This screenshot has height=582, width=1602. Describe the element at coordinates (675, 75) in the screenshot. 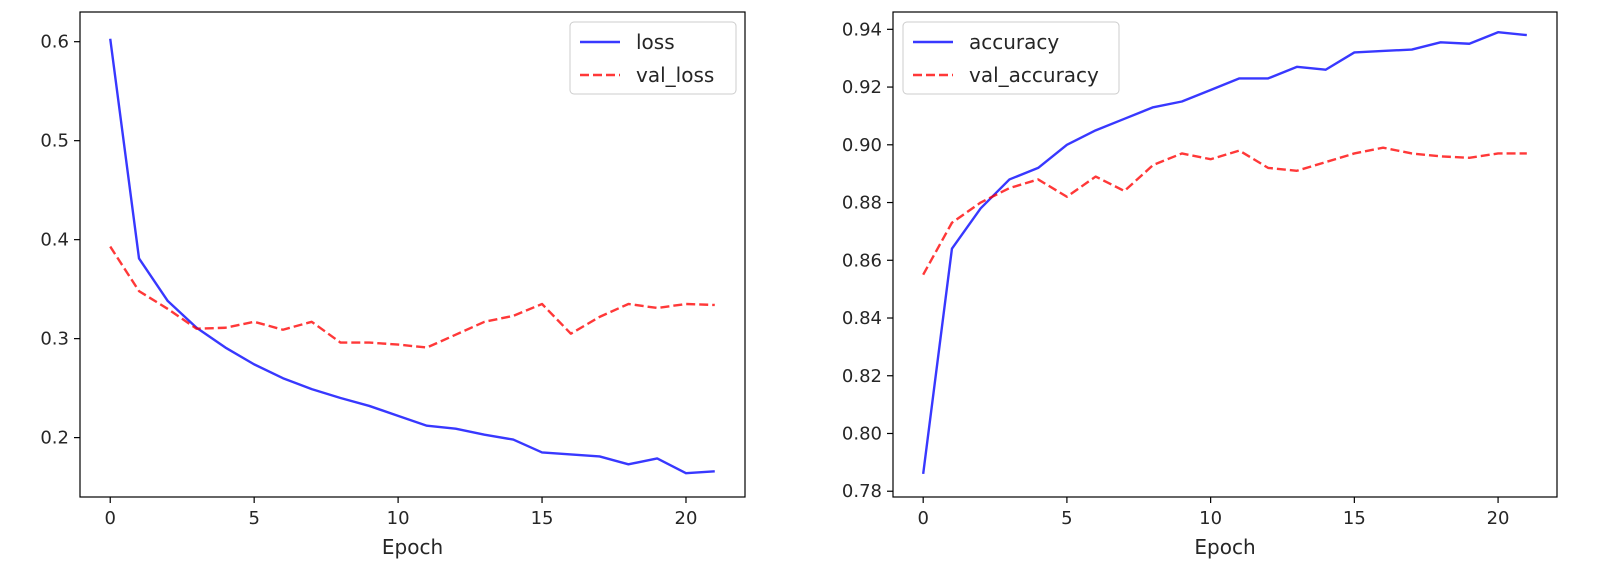

I see `legend-label: val_loss` at that location.